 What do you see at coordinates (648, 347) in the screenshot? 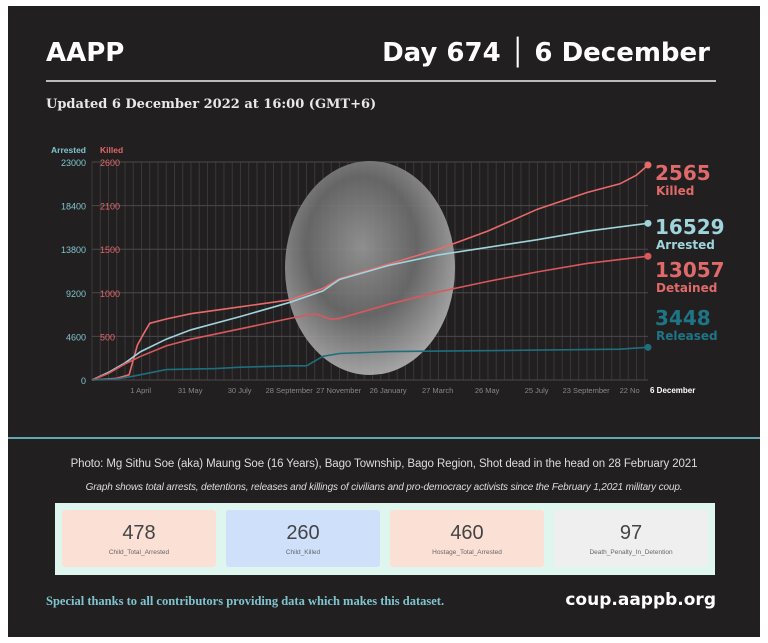
I see `series-endpoint-released` at bounding box center [648, 347].